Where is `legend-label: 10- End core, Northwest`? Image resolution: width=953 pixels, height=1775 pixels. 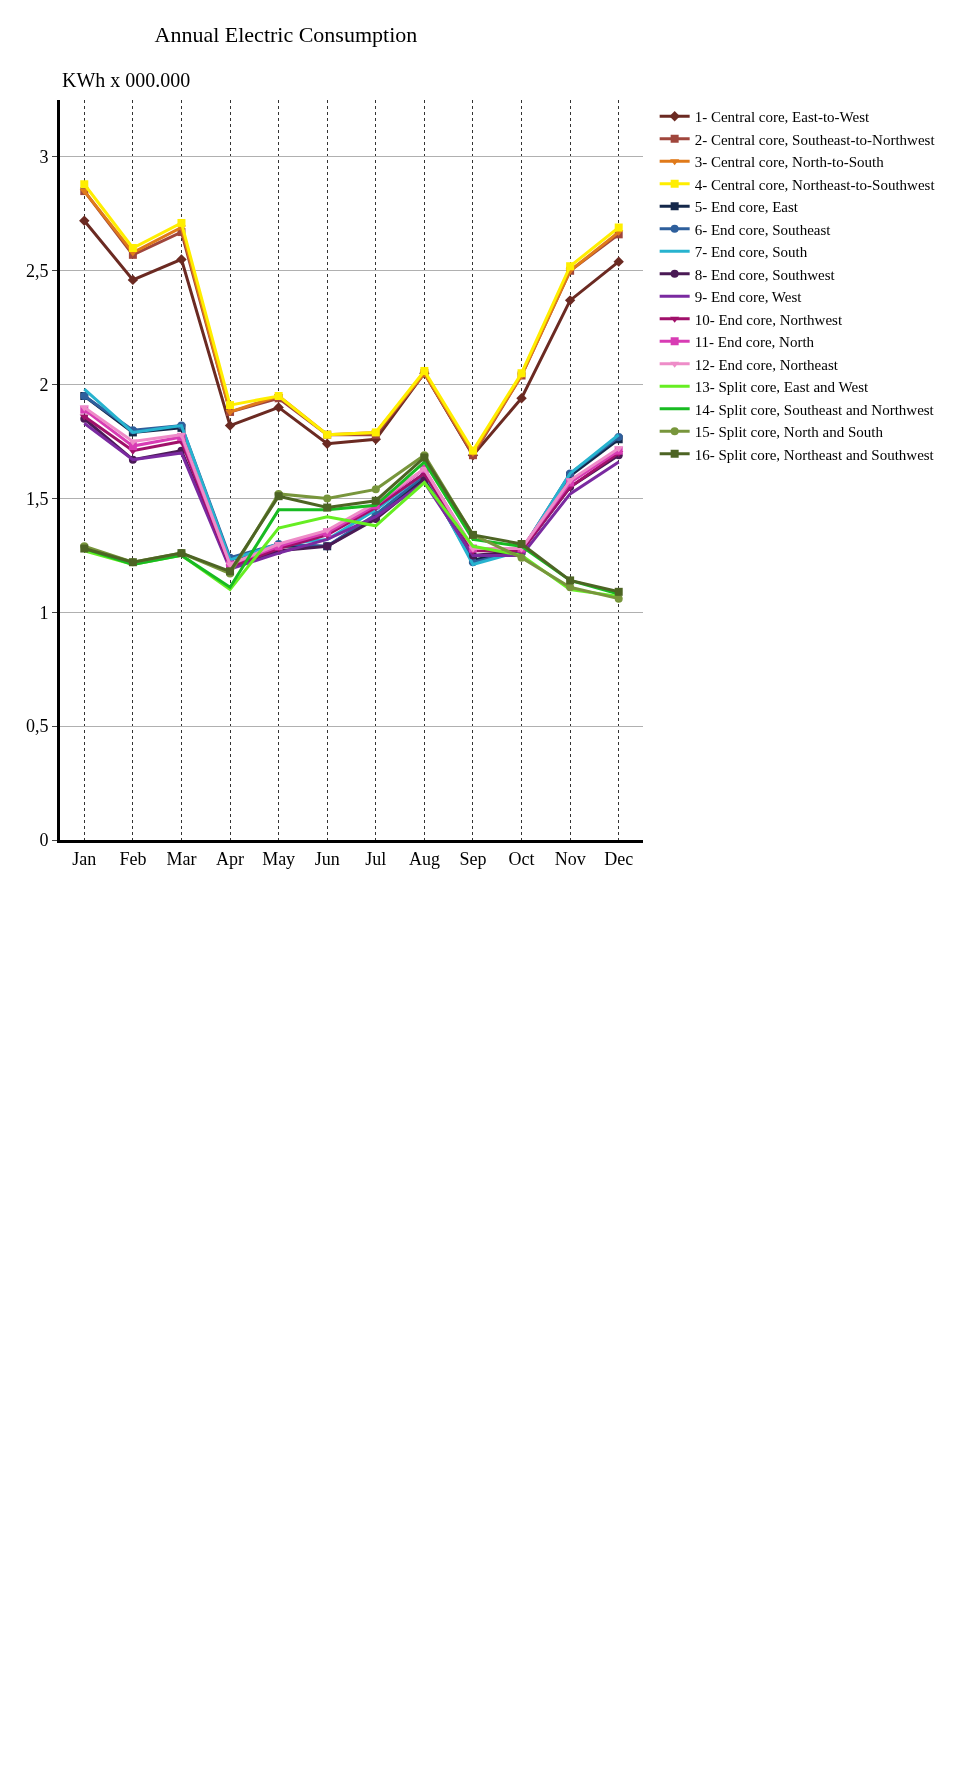
legend-label: 10- End core, Northwest is located at coordinates (768, 319).